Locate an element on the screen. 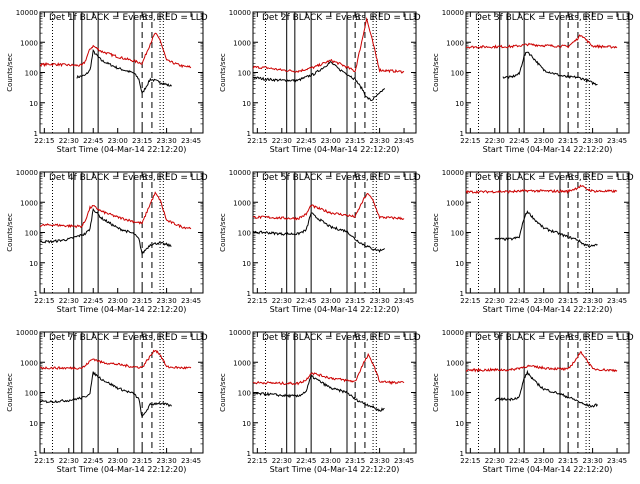  panel-title: Det 9f BLACK = Events, RED = LLD is located at coordinates (554, 338).